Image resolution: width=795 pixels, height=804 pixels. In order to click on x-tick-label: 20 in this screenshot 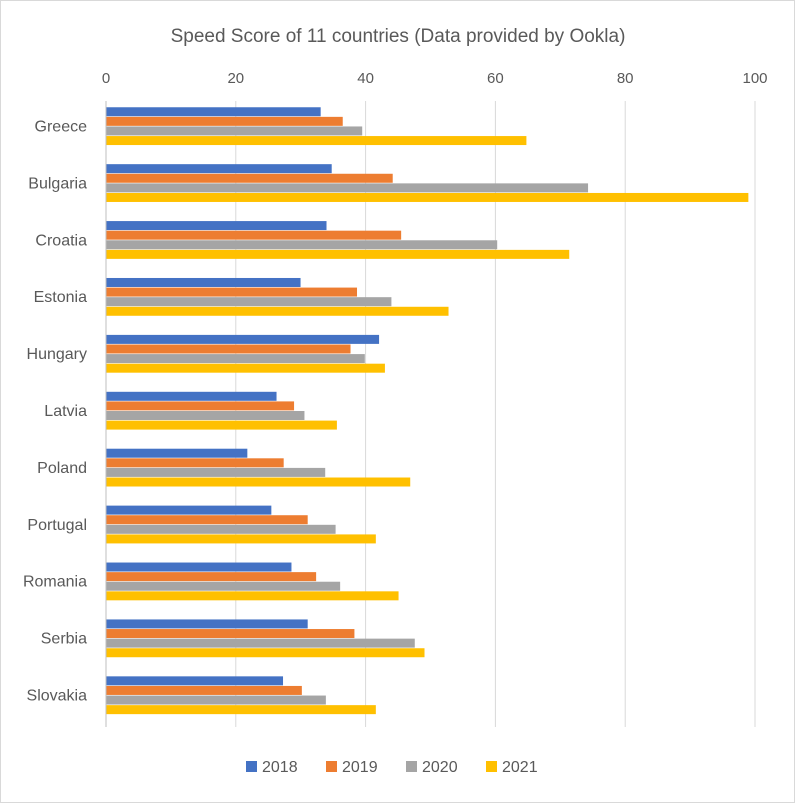, I will do `click(235, 78)`.